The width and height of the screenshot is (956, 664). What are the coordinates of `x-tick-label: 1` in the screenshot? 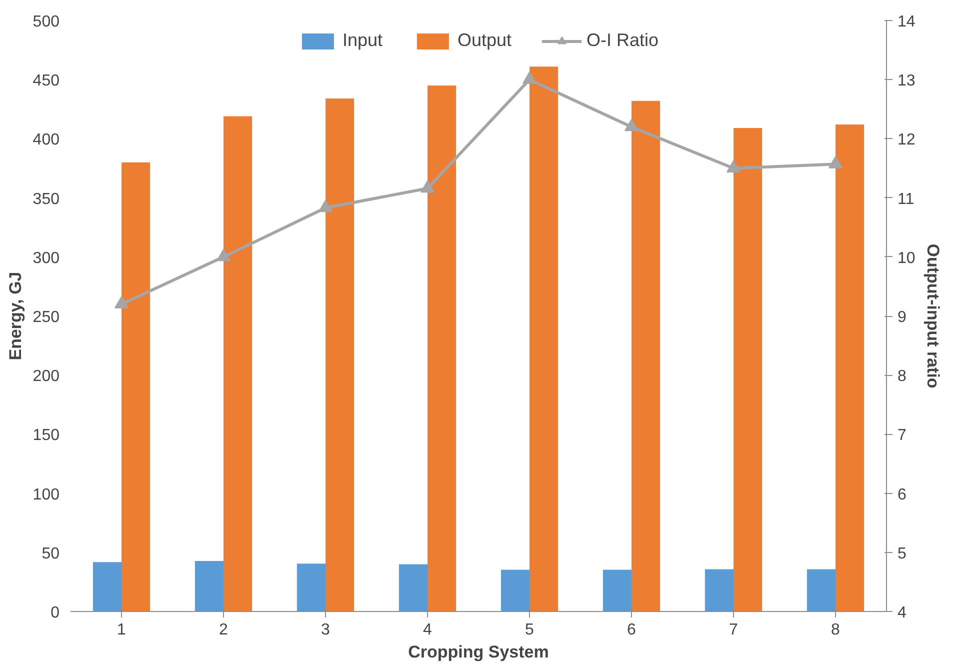 It's located at (121, 630).